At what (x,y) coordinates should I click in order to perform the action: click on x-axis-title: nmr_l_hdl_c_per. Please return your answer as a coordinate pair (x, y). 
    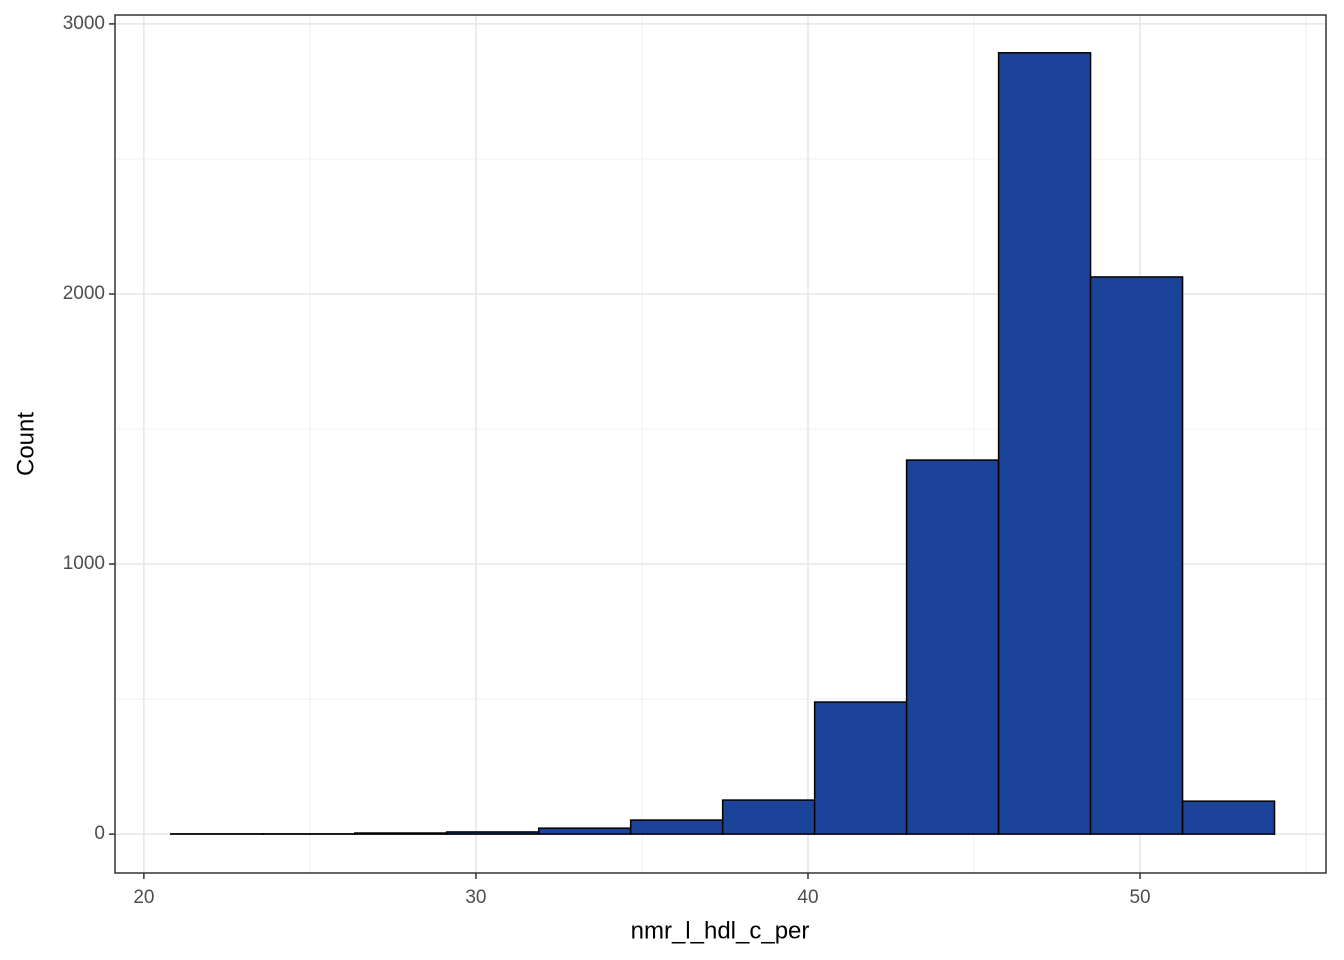
    Looking at the image, I should click on (720, 930).